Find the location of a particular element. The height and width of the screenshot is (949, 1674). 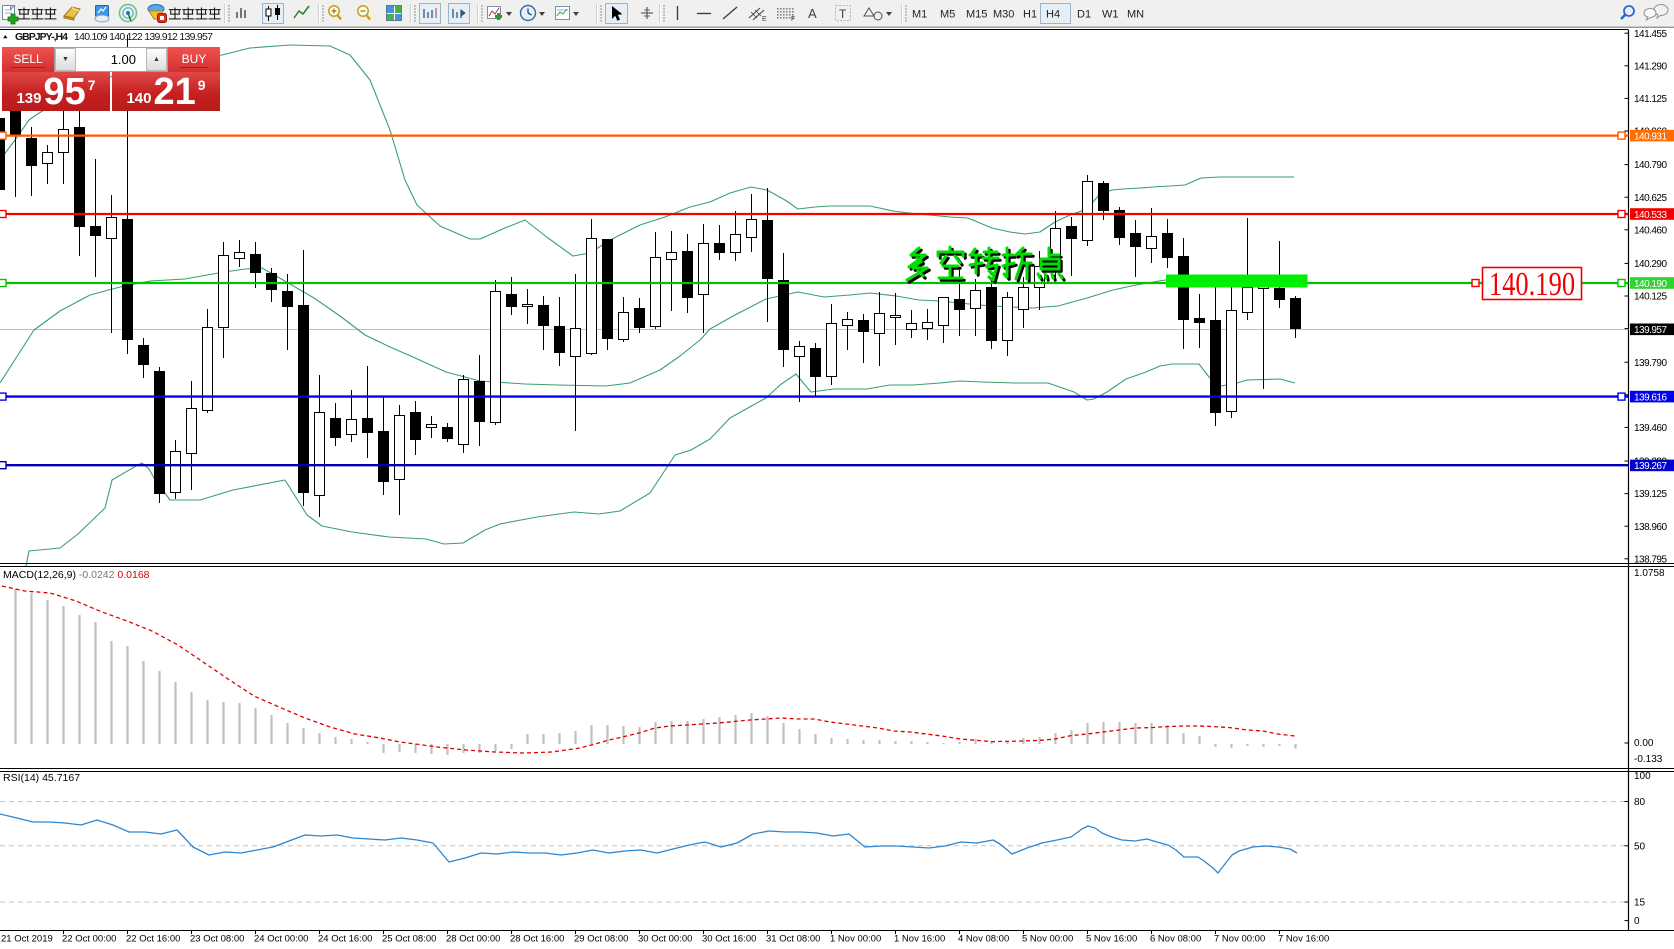

svg-text: -0.133 is located at coordinates (1648, 759).